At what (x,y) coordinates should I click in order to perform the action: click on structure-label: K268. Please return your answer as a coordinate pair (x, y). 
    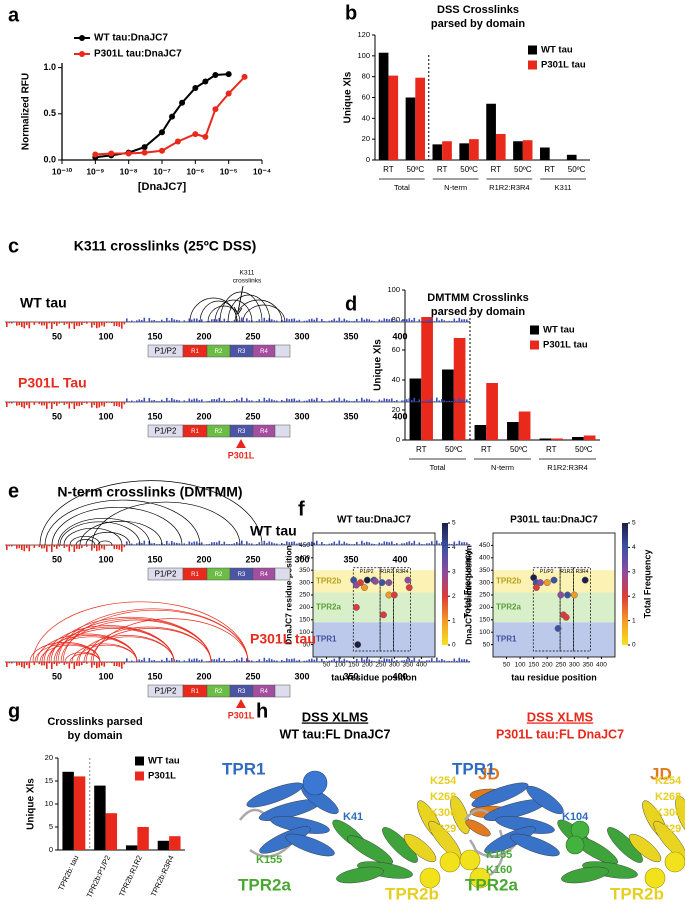
    Looking at the image, I should click on (668, 797).